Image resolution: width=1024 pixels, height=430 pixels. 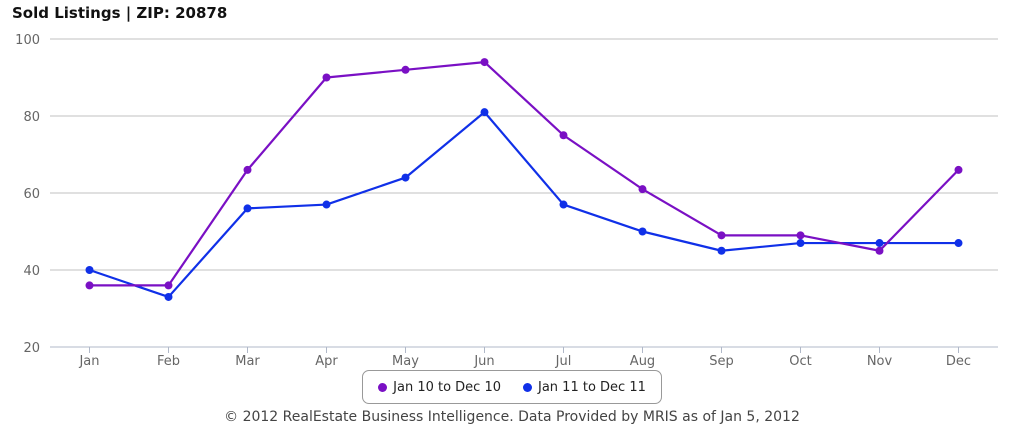 I want to click on y-tick-label: 80, so click(x=31, y=117).